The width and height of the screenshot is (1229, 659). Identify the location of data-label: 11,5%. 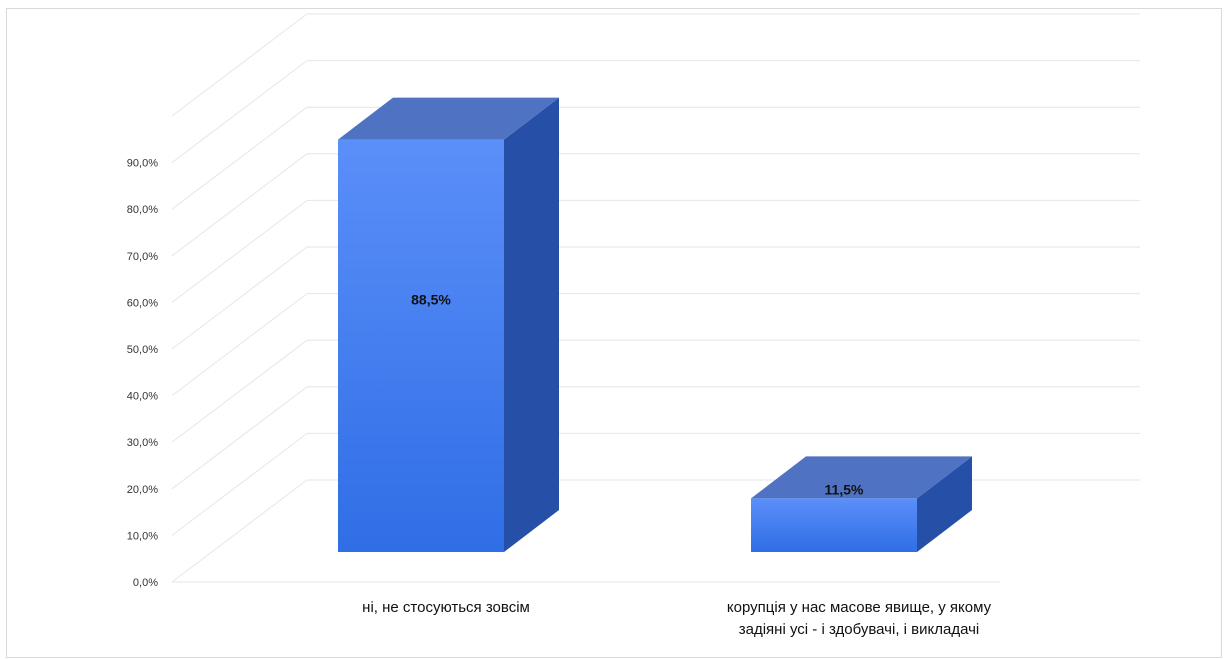
(844, 489).